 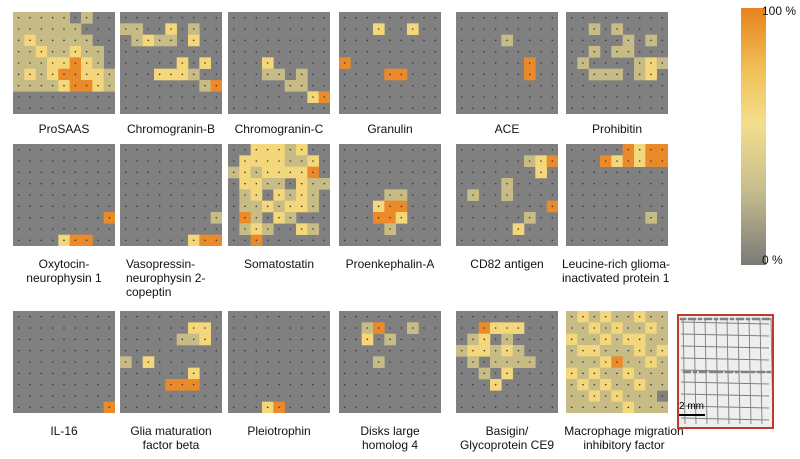 What do you see at coordinates (772, 260) in the screenshot?
I see `scale-min-label: 0 %` at bounding box center [772, 260].